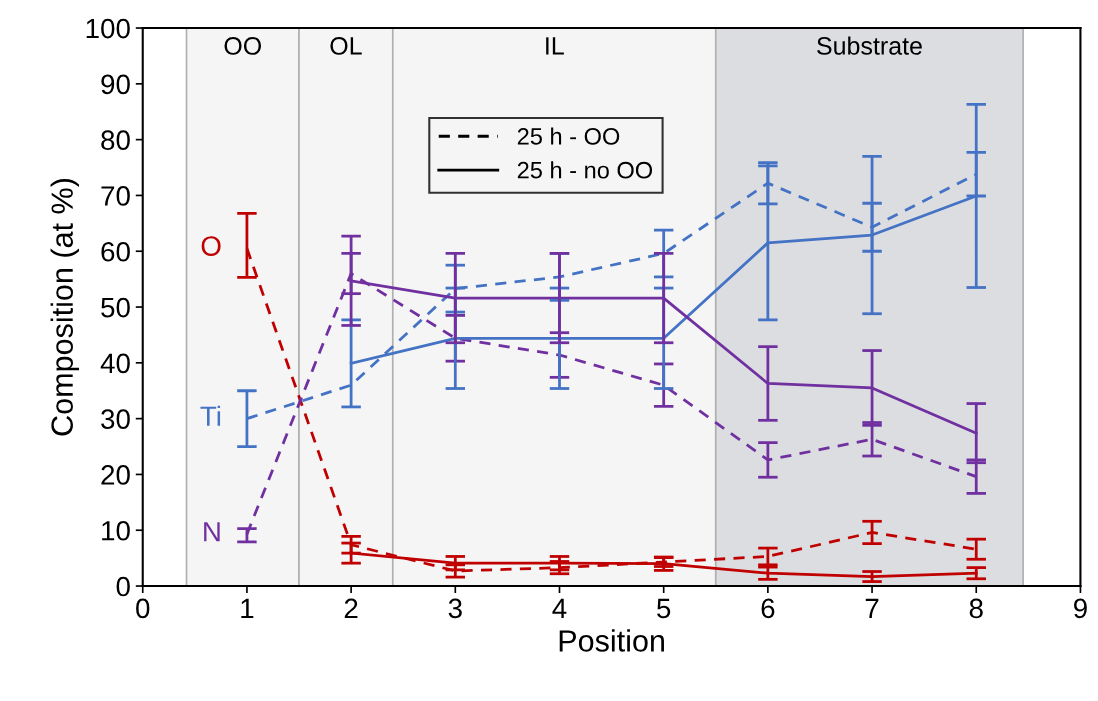 The height and width of the screenshot is (701, 1098). What do you see at coordinates (869, 45) in the screenshot?
I see `band-label: Substrate` at bounding box center [869, 45].